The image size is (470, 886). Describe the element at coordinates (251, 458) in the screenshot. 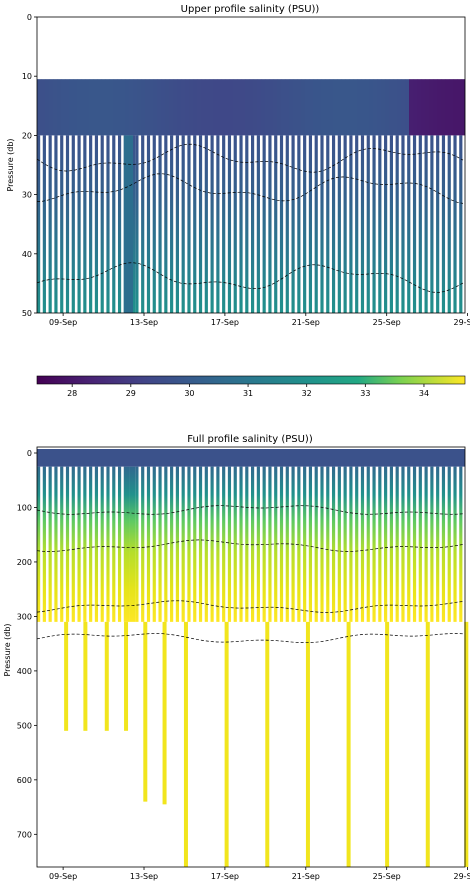

I see `full-surface-band` at that location.